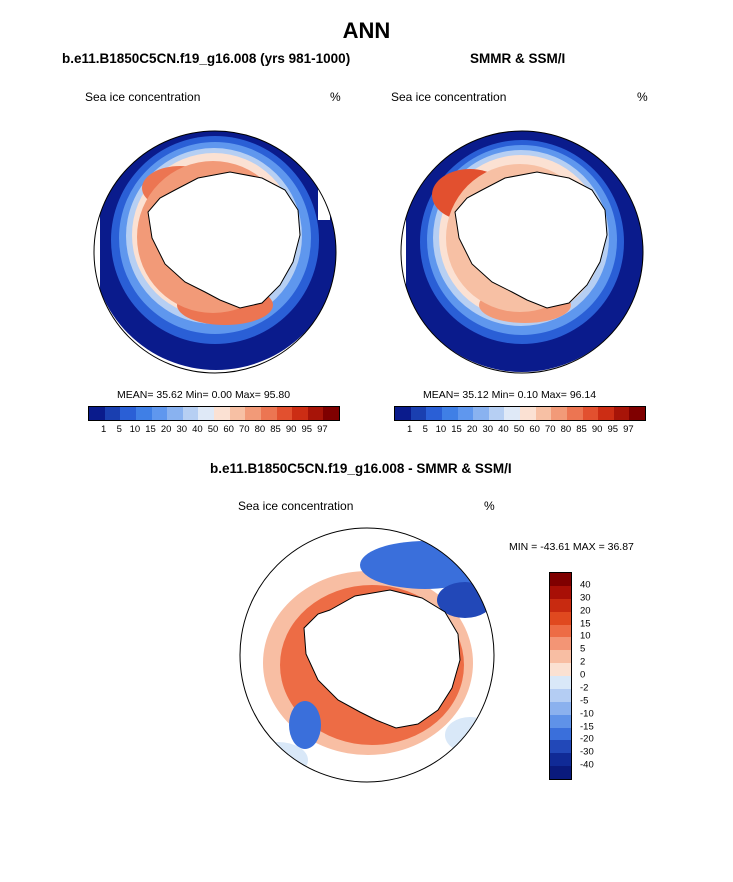  I want to click on panel2-stats: MEAN= 35.12 Min= 0.10 Max= 96.14, so click(509, 395).